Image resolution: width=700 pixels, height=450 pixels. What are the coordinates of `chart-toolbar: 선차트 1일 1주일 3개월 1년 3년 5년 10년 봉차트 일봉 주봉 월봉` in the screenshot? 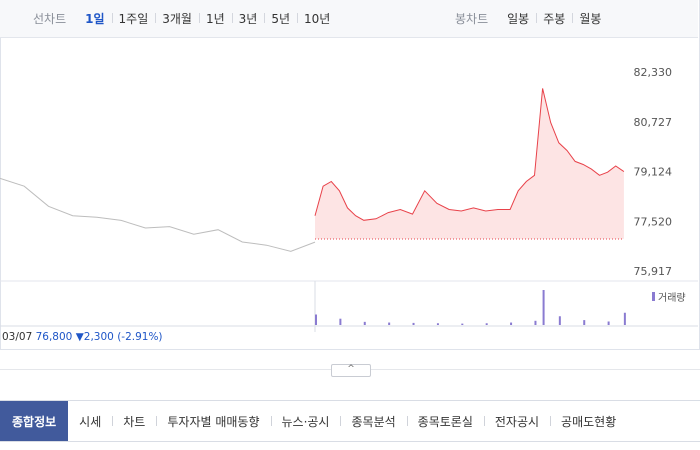 It's located at (349, 19).